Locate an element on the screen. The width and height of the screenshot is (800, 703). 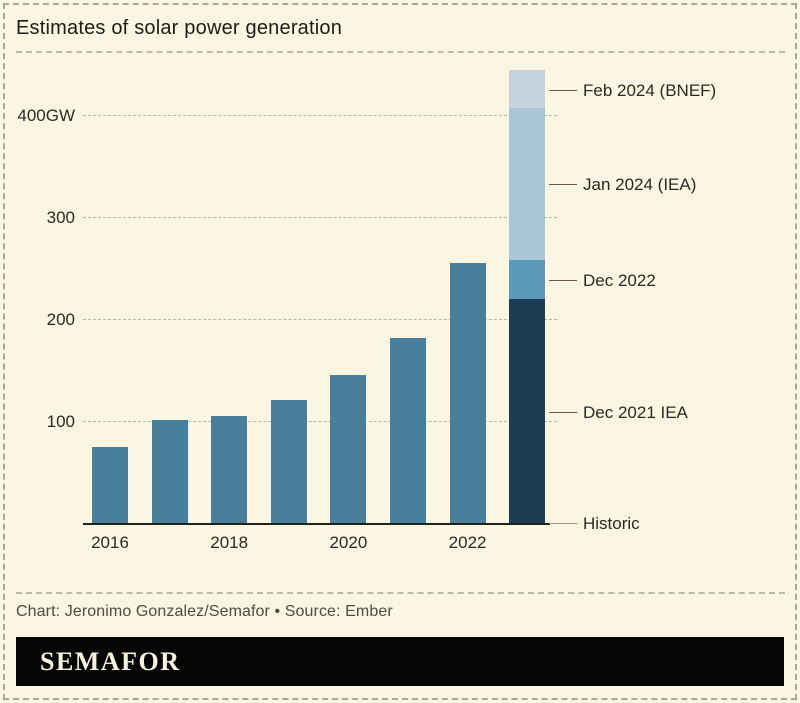
x-axis-label-2018: 2018 is located at coordinates (229, 542).